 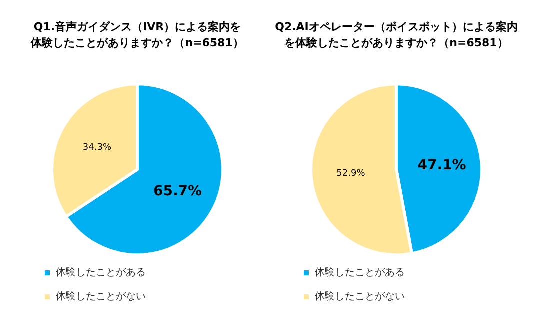 What do you see at coordinates (137, 35) in the screenshot?
I see `chart-title: Q1.音声ガイダンス（IVR）による案内を体験したことがありますか？（n=6581）` at bounding box center [137, 35].